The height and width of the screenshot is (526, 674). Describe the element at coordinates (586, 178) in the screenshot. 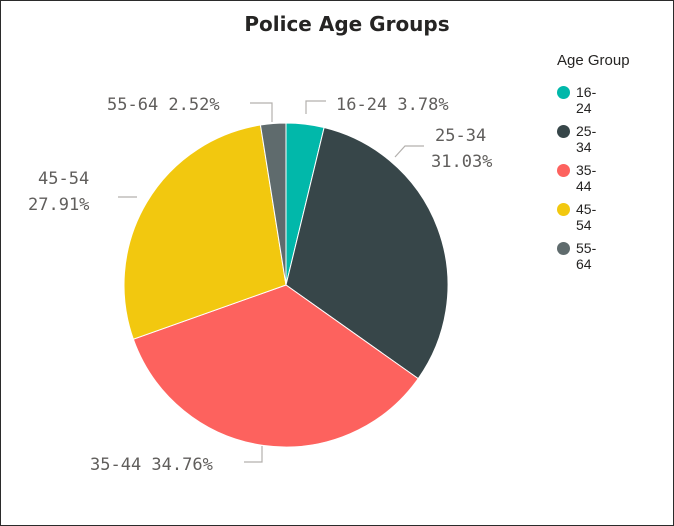

I see `legend-label: 35-44` at that location.